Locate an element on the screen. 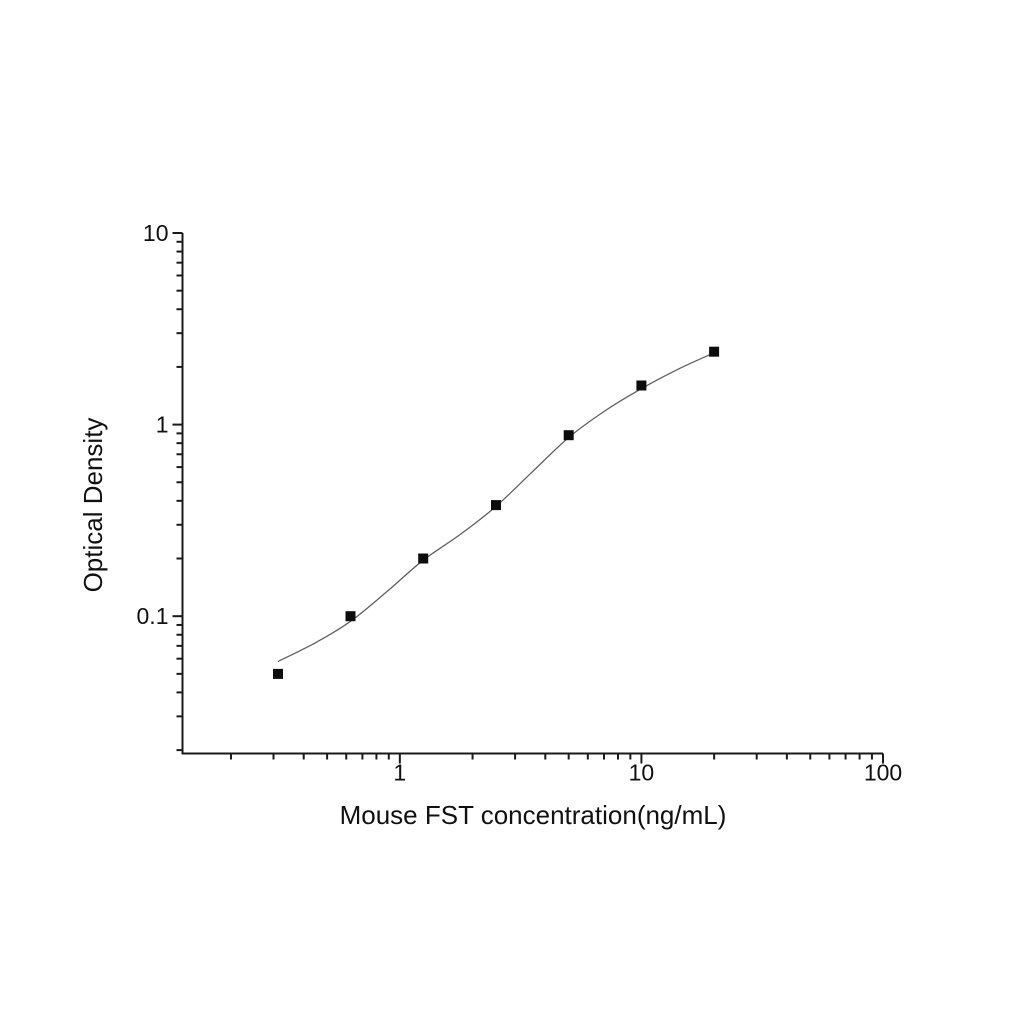 The width and height of the screenshot is (1024, 1024). x-tick-label: 10 is located at coordinates (642, 773).